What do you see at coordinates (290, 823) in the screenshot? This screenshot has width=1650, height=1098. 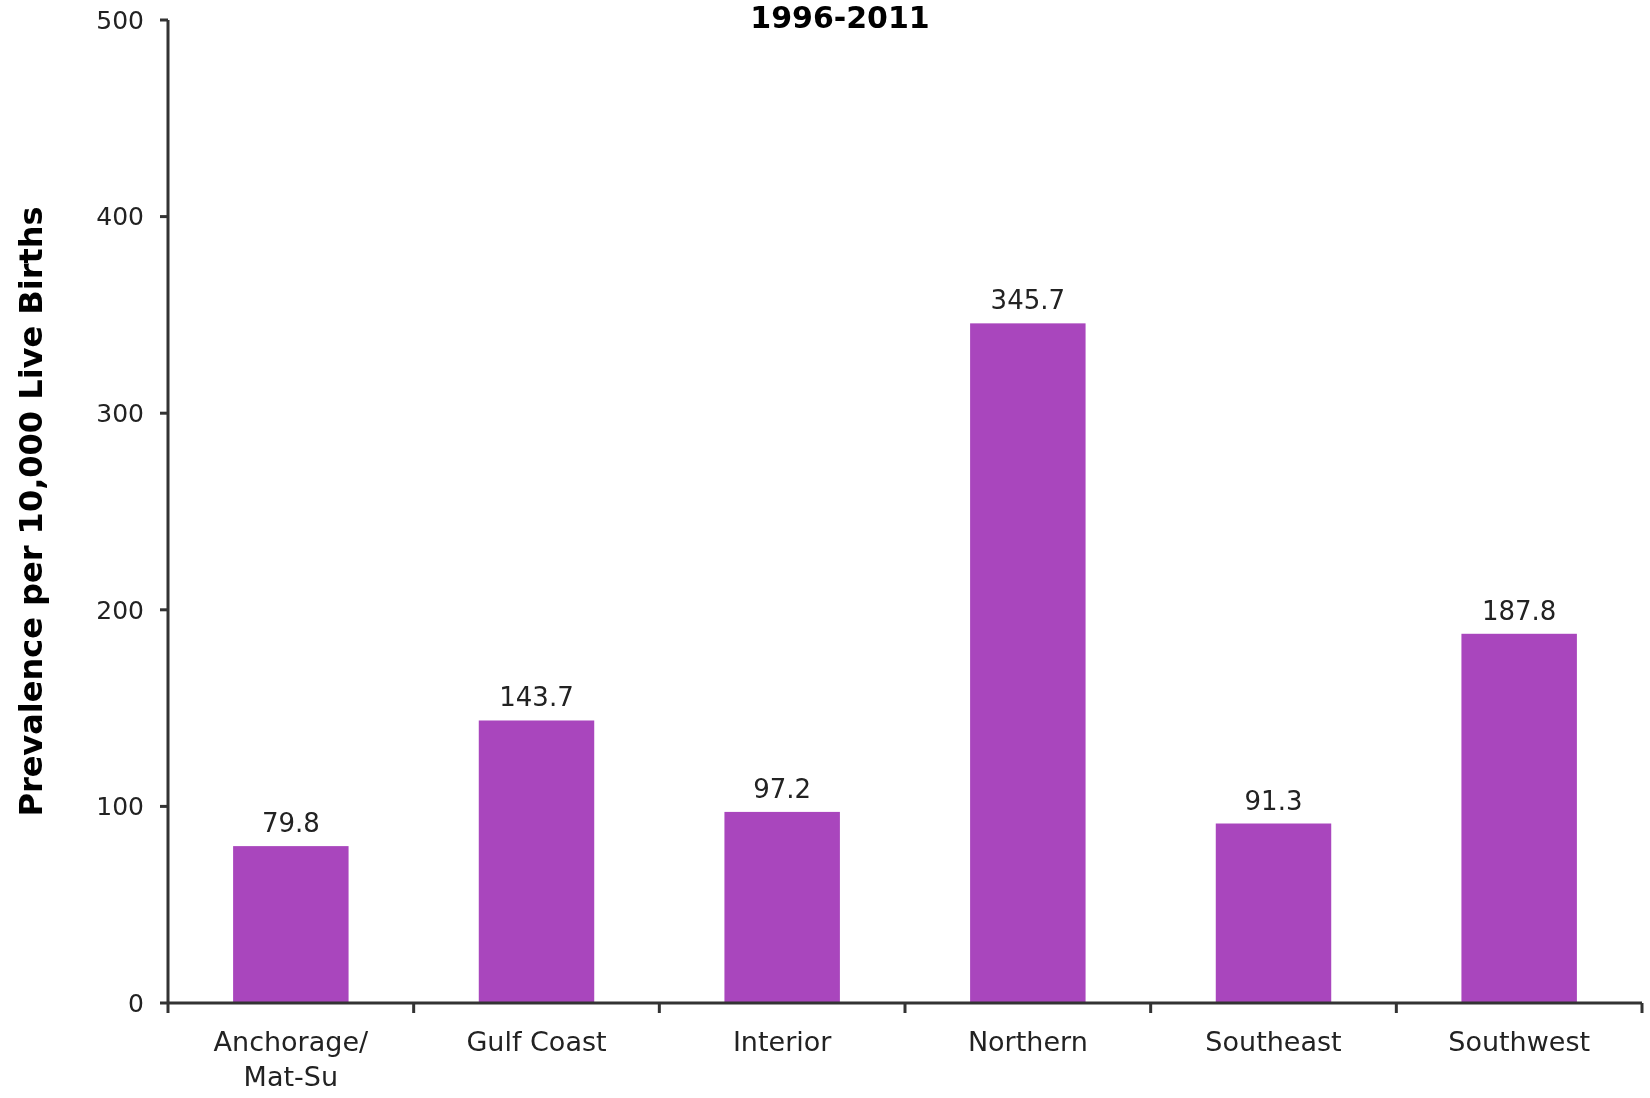 I see `data-label: 79.8` at bounding box center [290, 823].